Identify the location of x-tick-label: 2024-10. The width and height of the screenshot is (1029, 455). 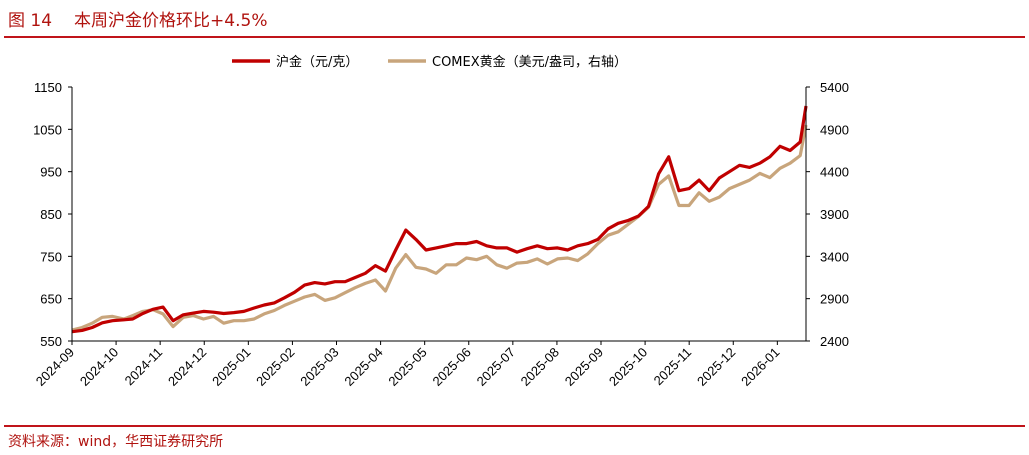
(99, 367).